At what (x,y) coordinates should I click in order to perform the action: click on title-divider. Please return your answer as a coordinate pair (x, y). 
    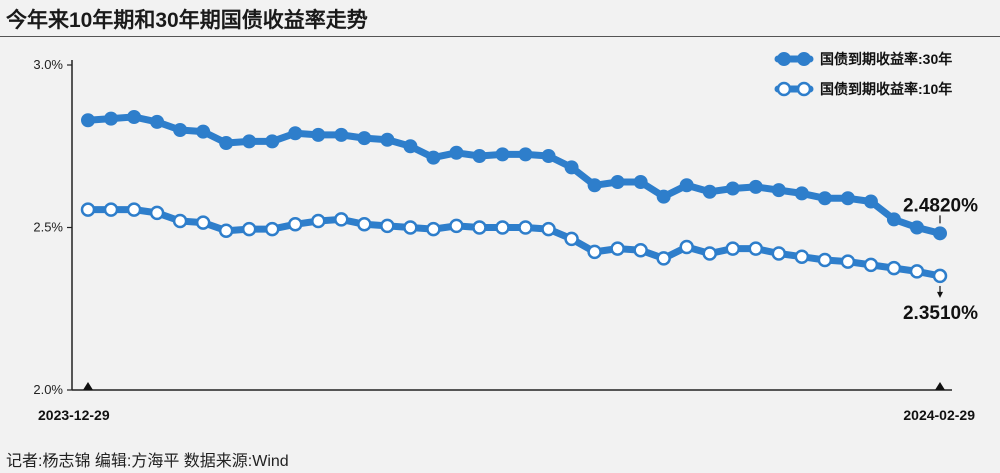
    Looking at the image, I should click on (500, 36).